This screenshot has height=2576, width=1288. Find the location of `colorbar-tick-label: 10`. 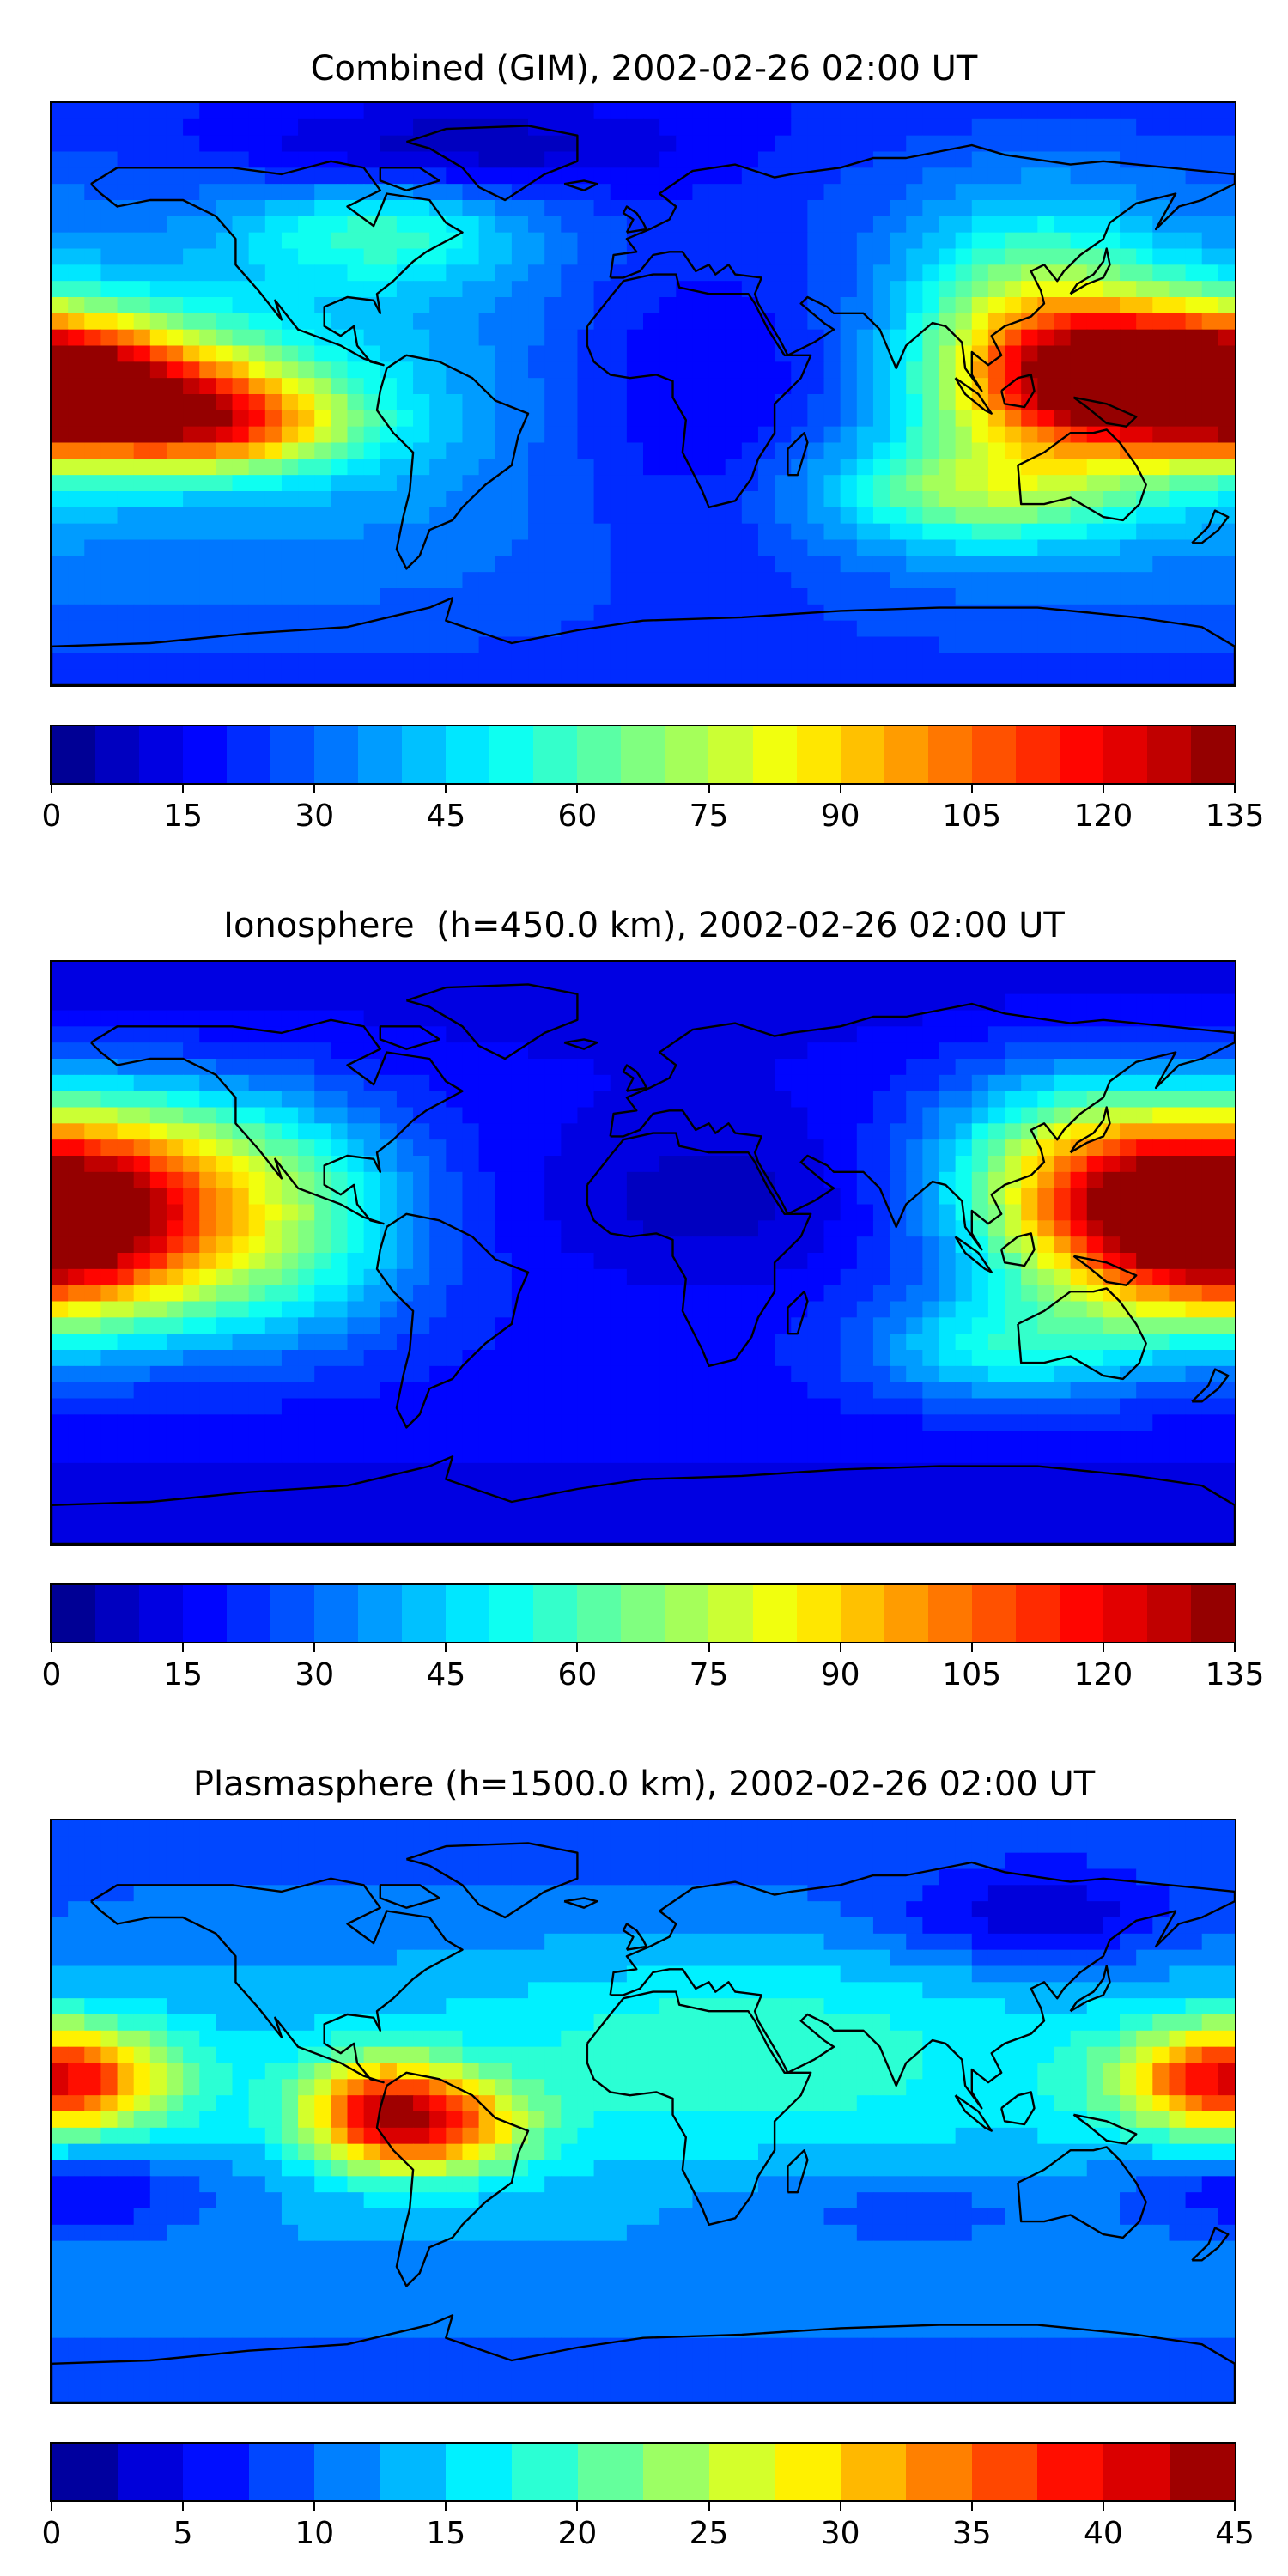

colorbar-tick-label: 10 is located at coordinates (315, 2533).